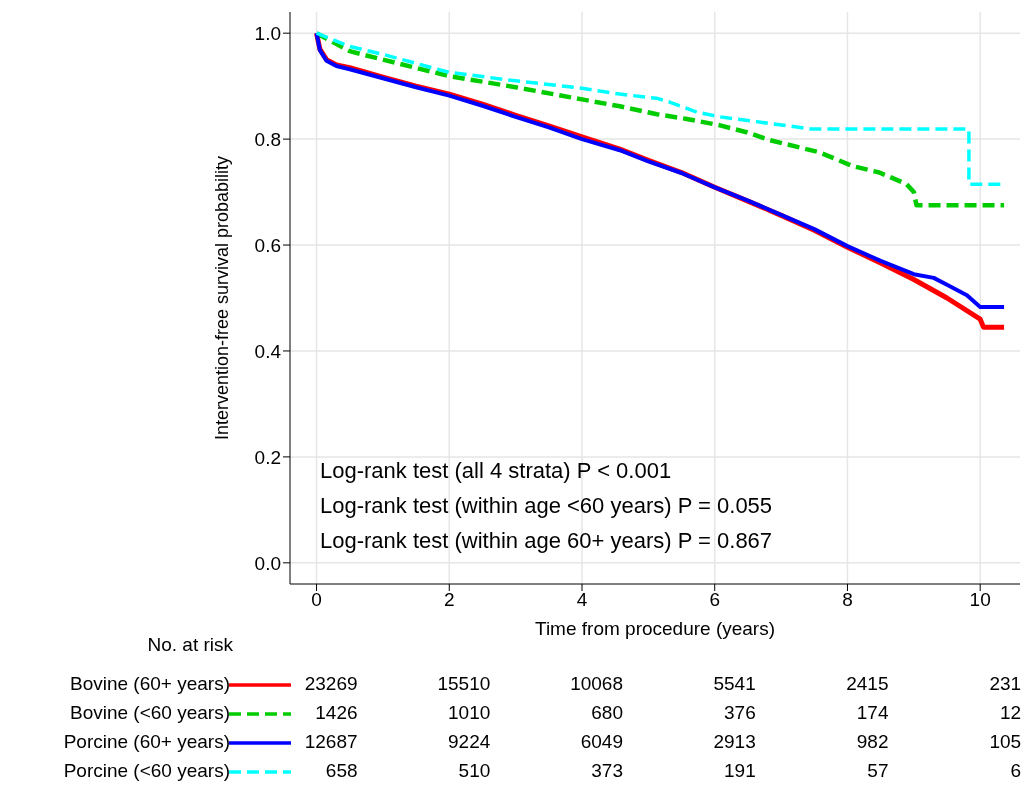 This screenshot has height=785, width=1023. I want to click on annotation: Log-rank test (within age 60+ years) P = 0.867, so click(546, 541).